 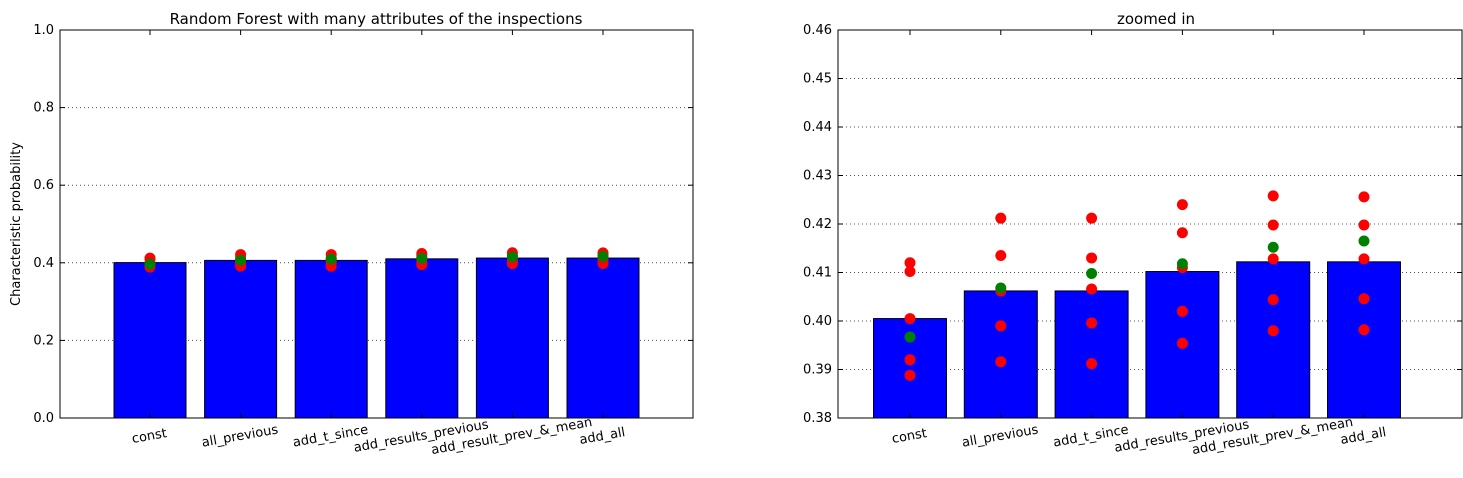 I want to click on y-tick-label: 0.46, so click(x=817, y=30).